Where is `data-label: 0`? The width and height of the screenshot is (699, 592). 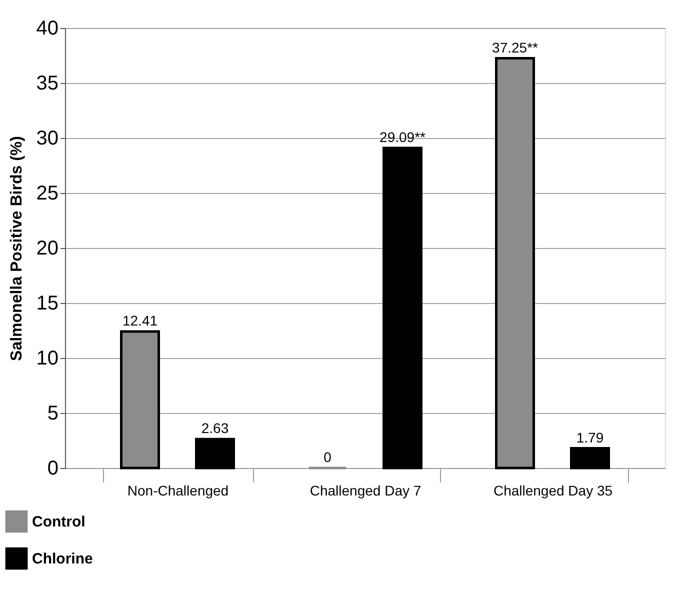 data-label: 0 is located at coordinates (328, 457).